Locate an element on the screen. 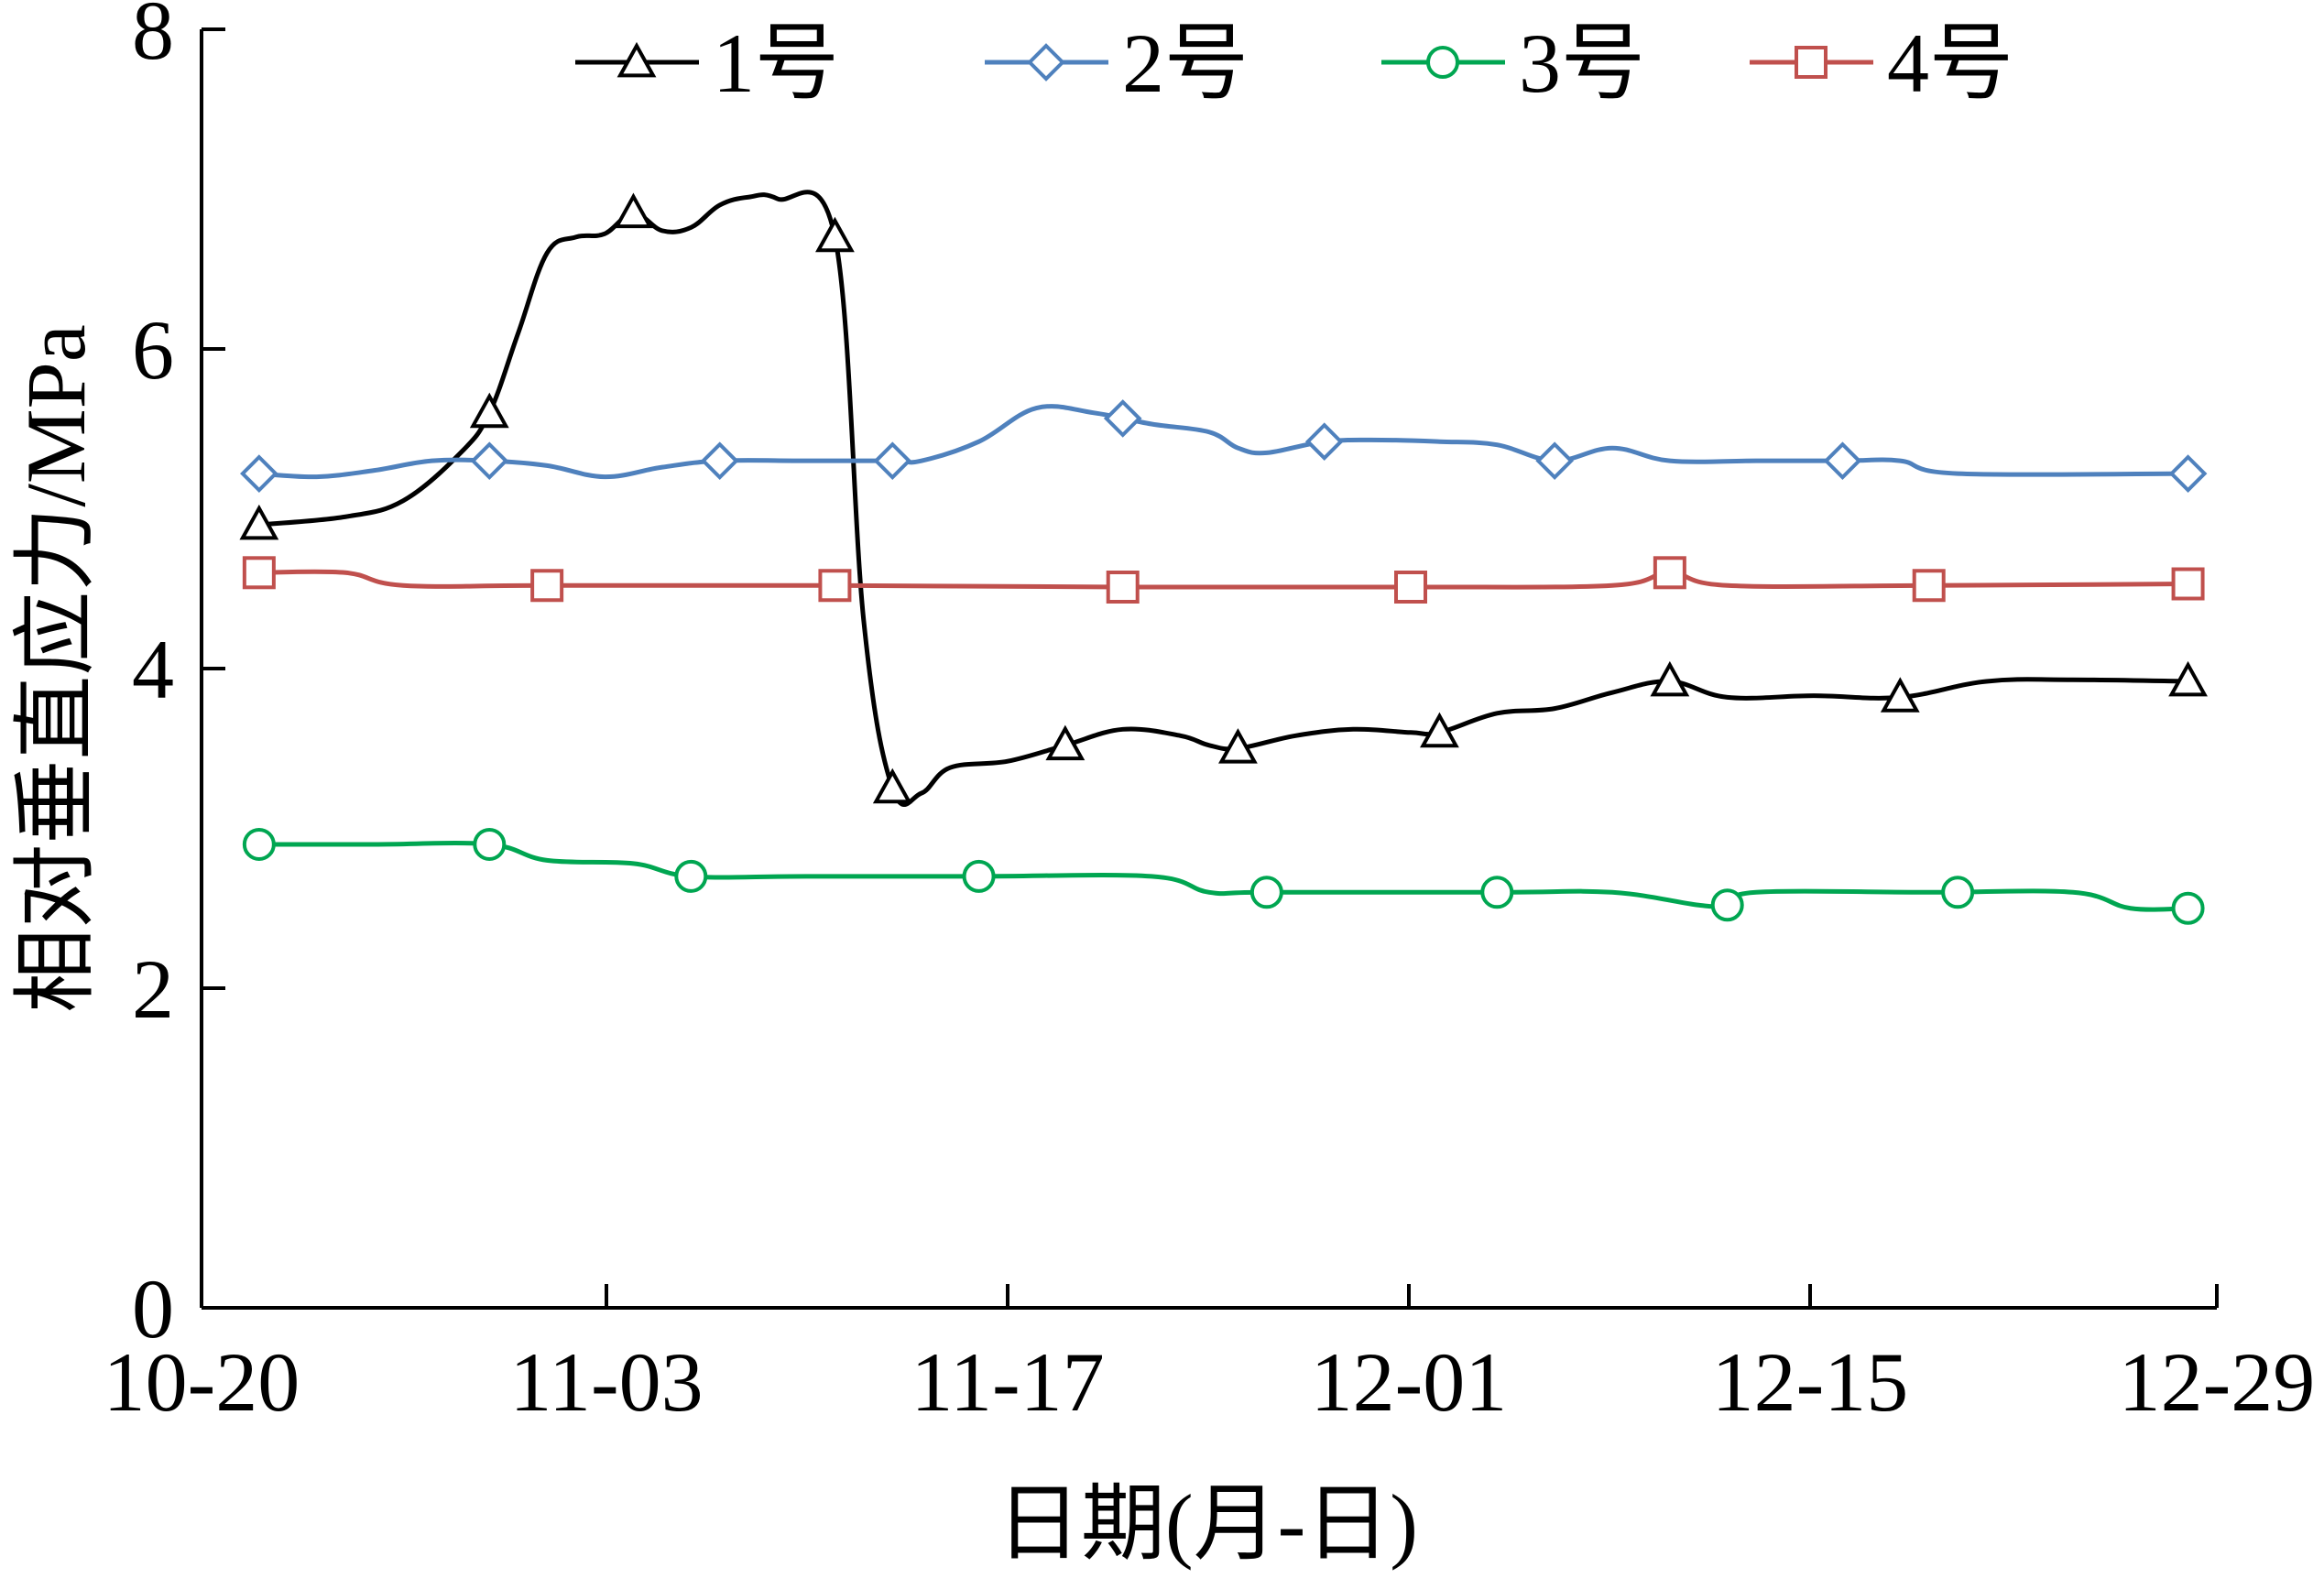 The height and width of the screenshot is (1578, 2324). legend-label: 1号 is located at coordinates (776, 63).